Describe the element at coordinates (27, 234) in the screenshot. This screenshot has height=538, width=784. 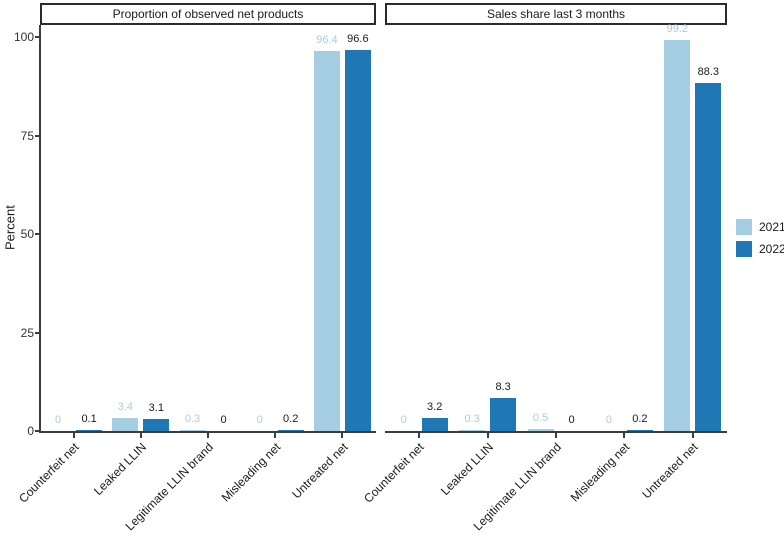
I see `y-tick-label: 50` at that location.